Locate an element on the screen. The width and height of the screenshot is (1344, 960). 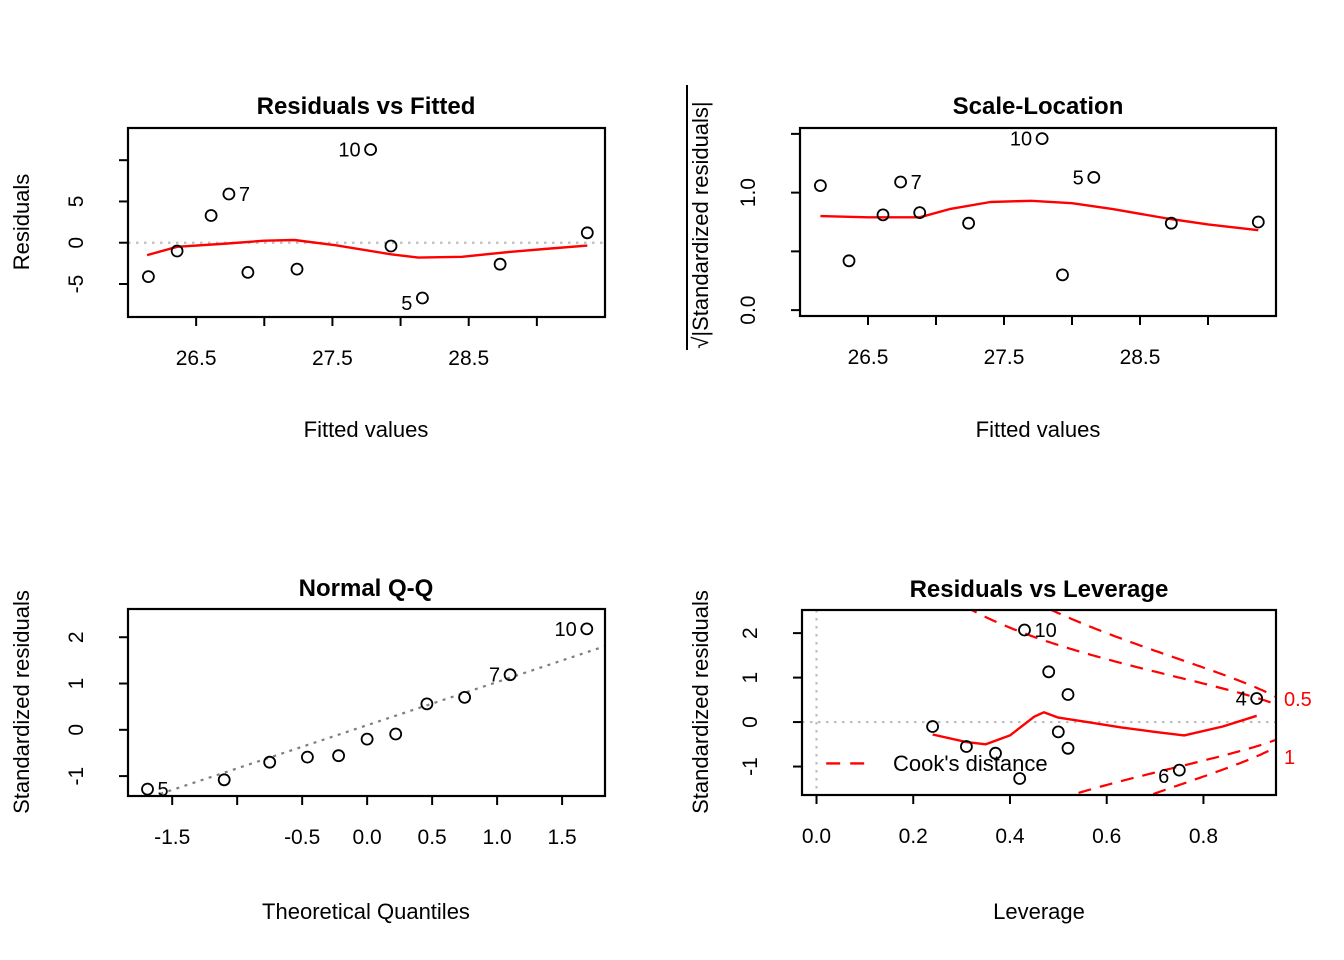
x-tick-label: 0.8 is located at coordinates (1203, 836).